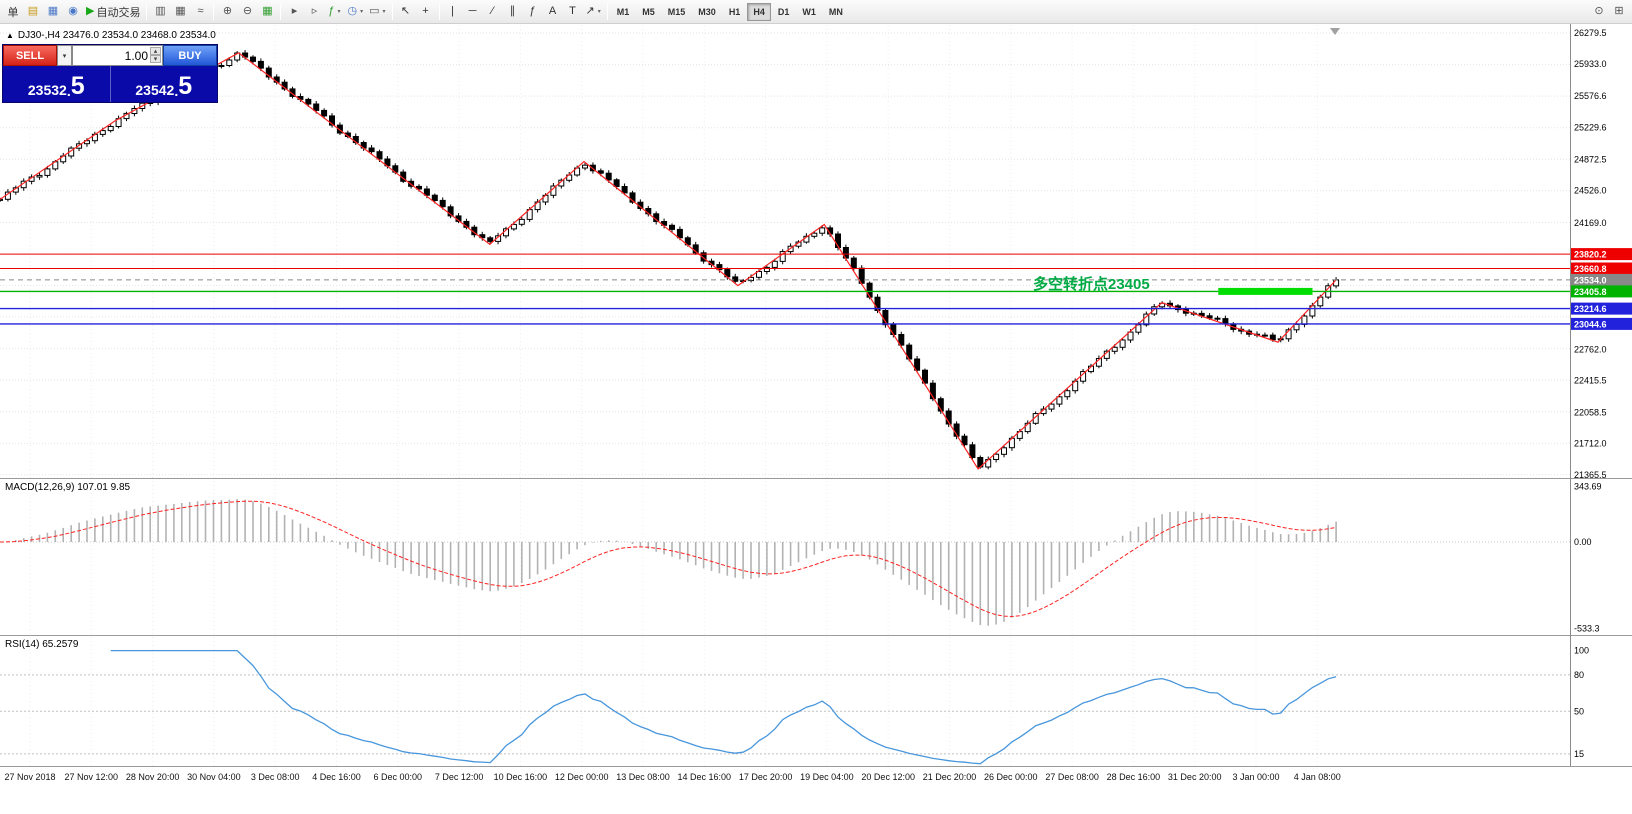  I want to click on zoom-out-icon: ⊖, so click(247, 11).